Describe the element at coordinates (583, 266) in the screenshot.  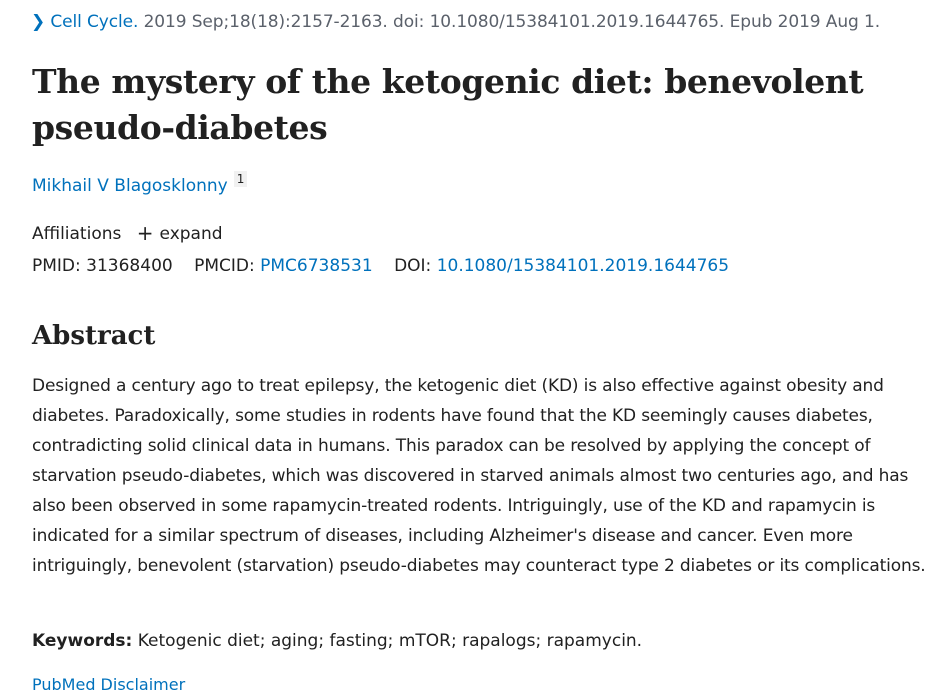
I see `doi-link: 10.1080/15384101.2019.1644765` at that location.